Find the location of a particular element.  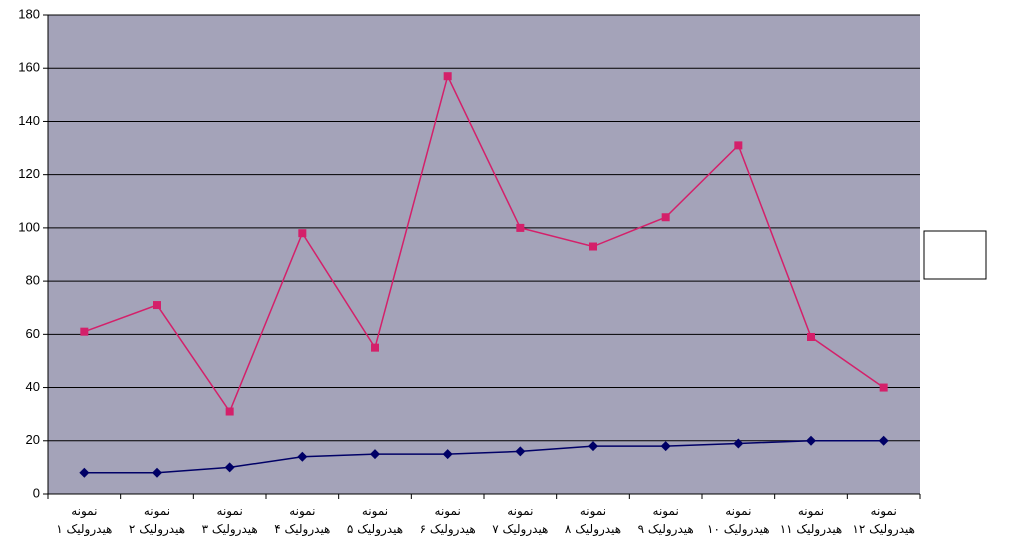

x-tick-label-box: نمونه هیدرولیک ۳ is located at coordinates (229, 520).